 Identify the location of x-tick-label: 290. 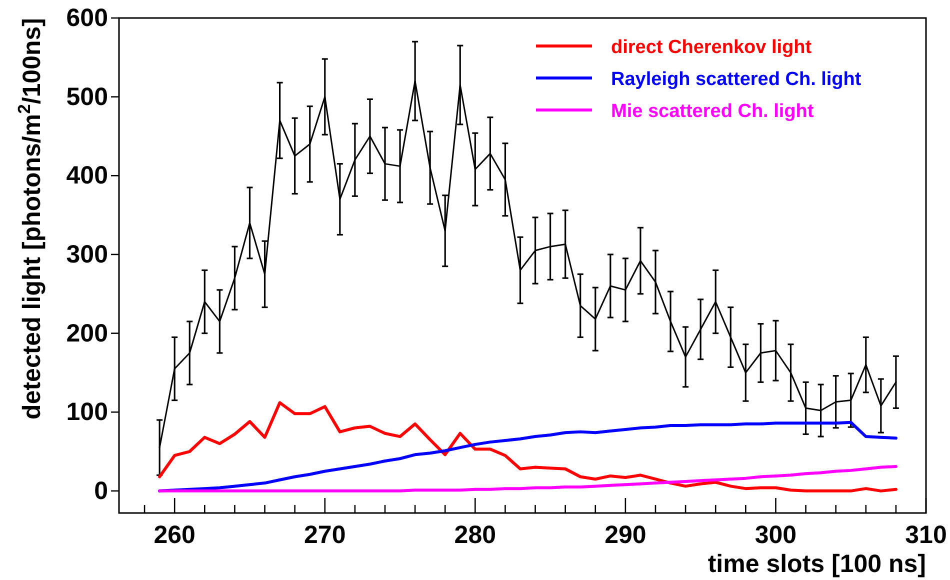
(625, 535).